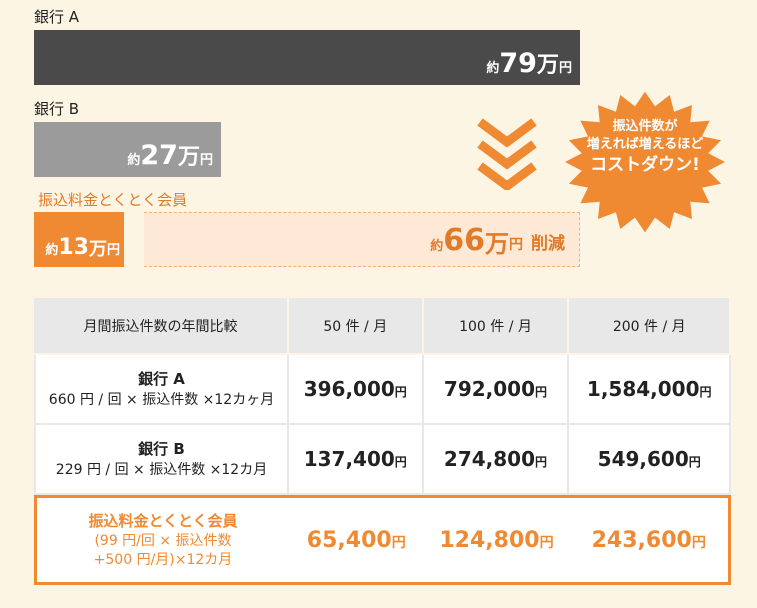 This screenshot has height=608, width=757. I want to click on burst-text: 振込件数が 増えれば増えるほど コストダウン!, so click(645, 147).